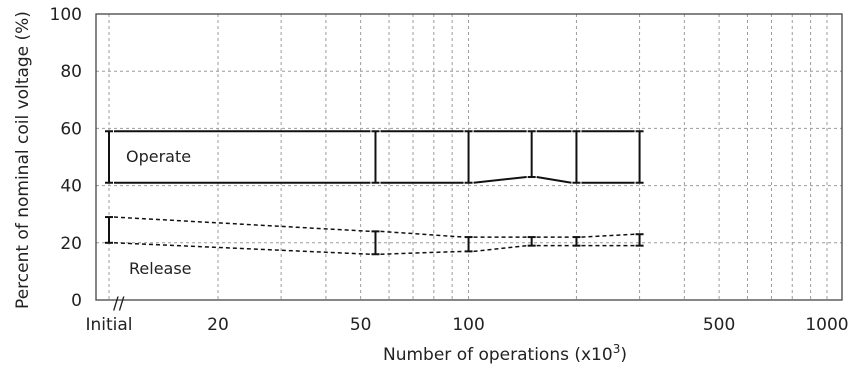 The height and width of the screenshot is (370, 861). I want to click on release-label: Release, so click(160, 268).